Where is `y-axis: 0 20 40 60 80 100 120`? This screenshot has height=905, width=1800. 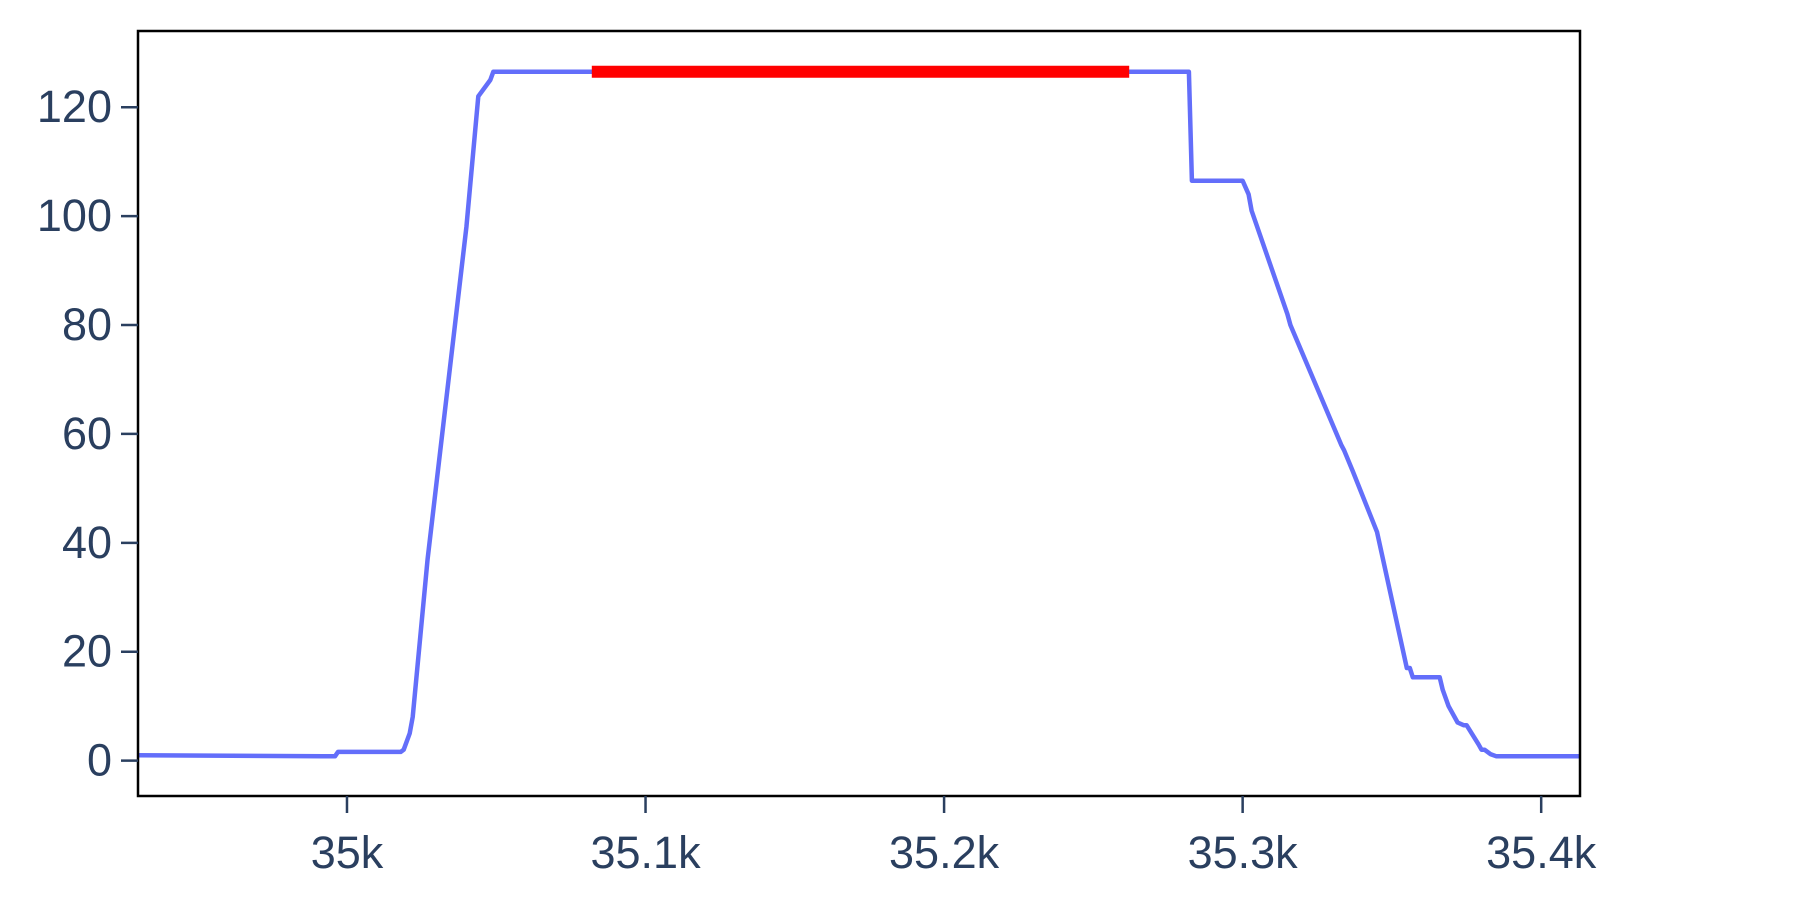
y-axis: 0 20 40 60 80 100 120 is located at coordinates (87, 433).